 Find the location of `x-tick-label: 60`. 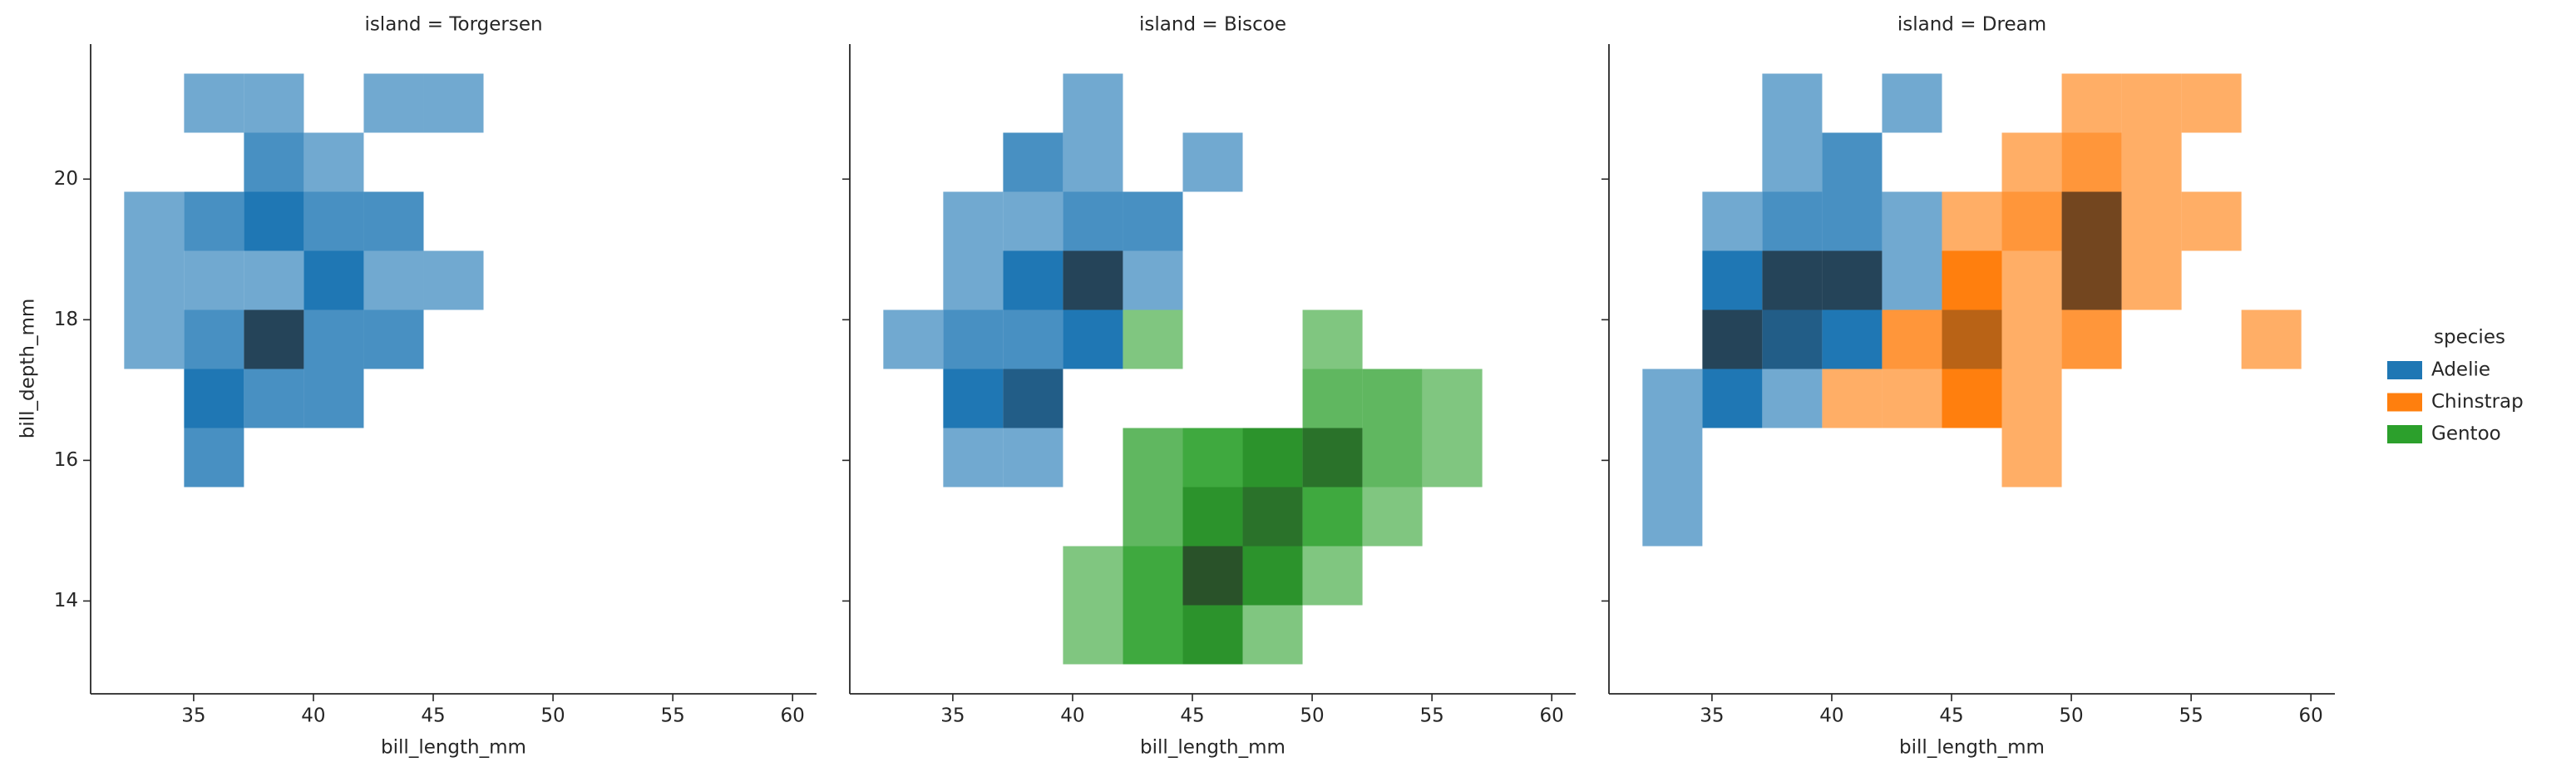

x-tick-label: 60 is located at coordinates (793, 716).